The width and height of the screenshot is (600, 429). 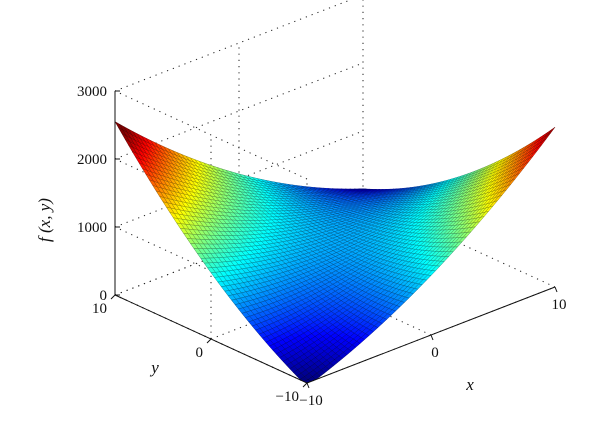 I want to click on y-tick-label: 10, so click(x=99, y=309).